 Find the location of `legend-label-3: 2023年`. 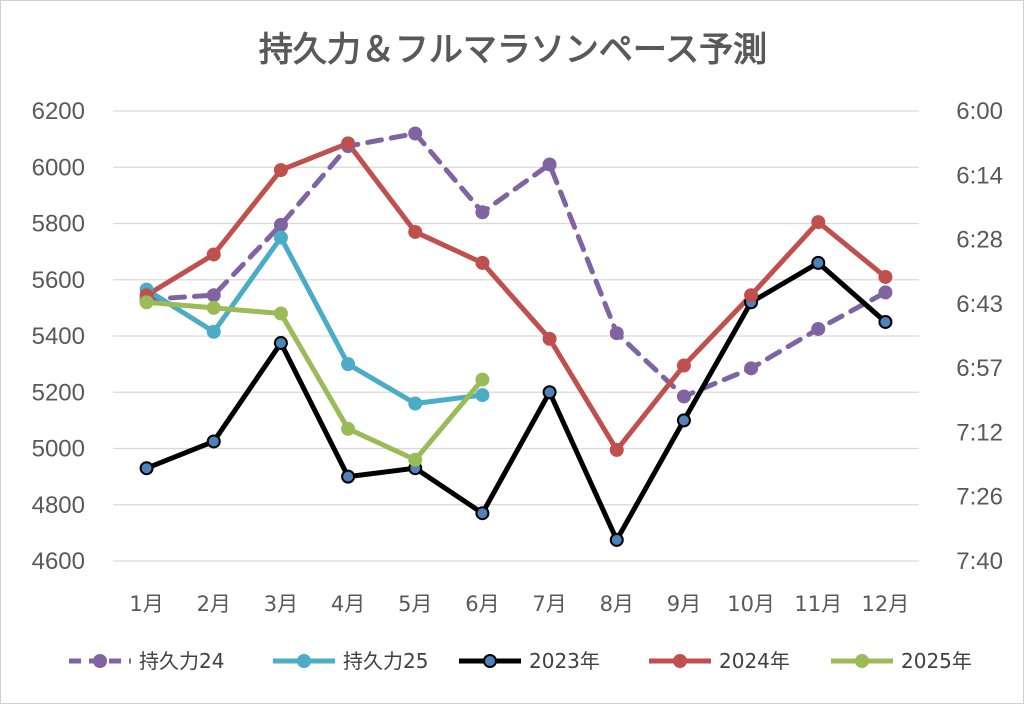

legend-label-3: 2023年 is located at coordinates (564, 661).